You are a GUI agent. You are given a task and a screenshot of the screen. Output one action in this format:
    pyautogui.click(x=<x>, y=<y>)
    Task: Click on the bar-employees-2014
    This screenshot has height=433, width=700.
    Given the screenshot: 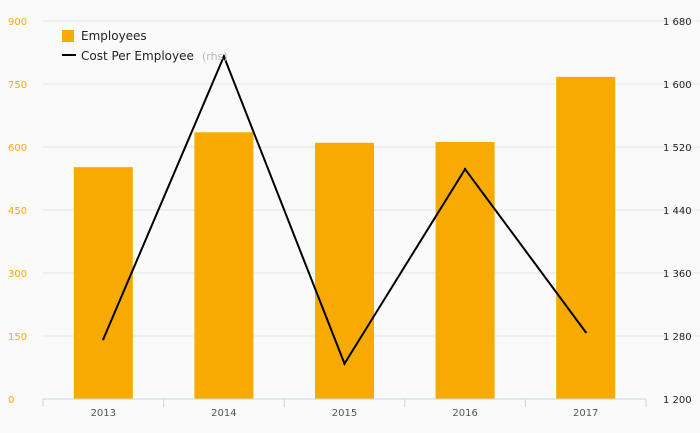 What is the action you would take?
    pyautogui.click(x=224, y=266)
    